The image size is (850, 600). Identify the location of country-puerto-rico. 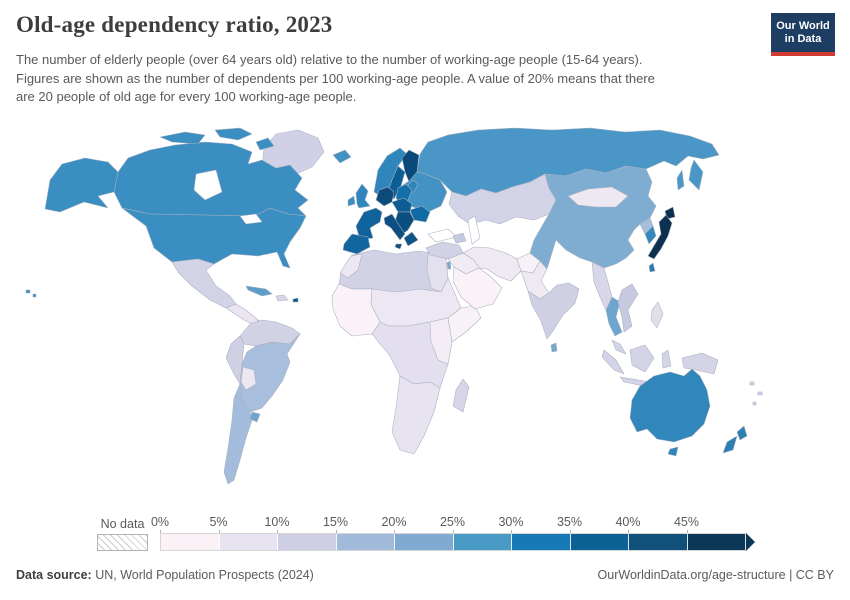
(295, 300).